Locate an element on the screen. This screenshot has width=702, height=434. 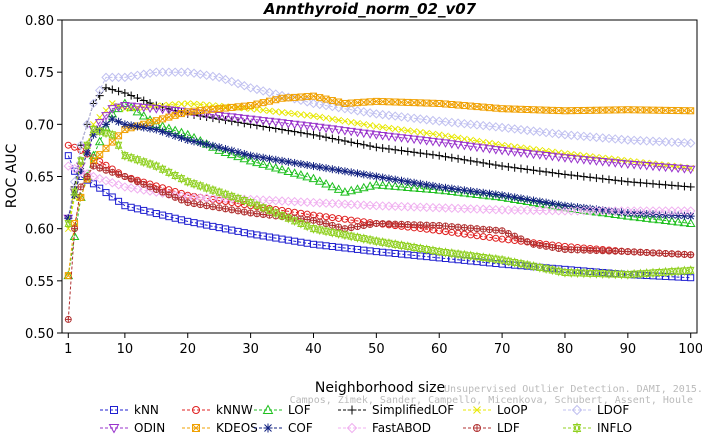
y-tick-label: 0.80 is located at coordinates (39, 21).